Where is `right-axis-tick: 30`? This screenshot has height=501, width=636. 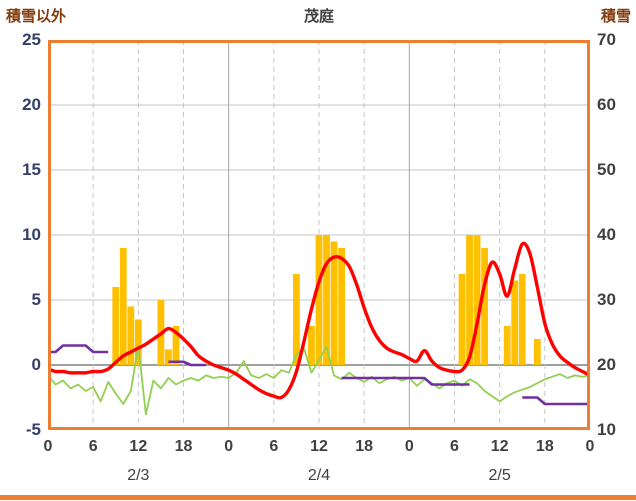 right-axis-tick: 30 is located at coordinates (606, 299).